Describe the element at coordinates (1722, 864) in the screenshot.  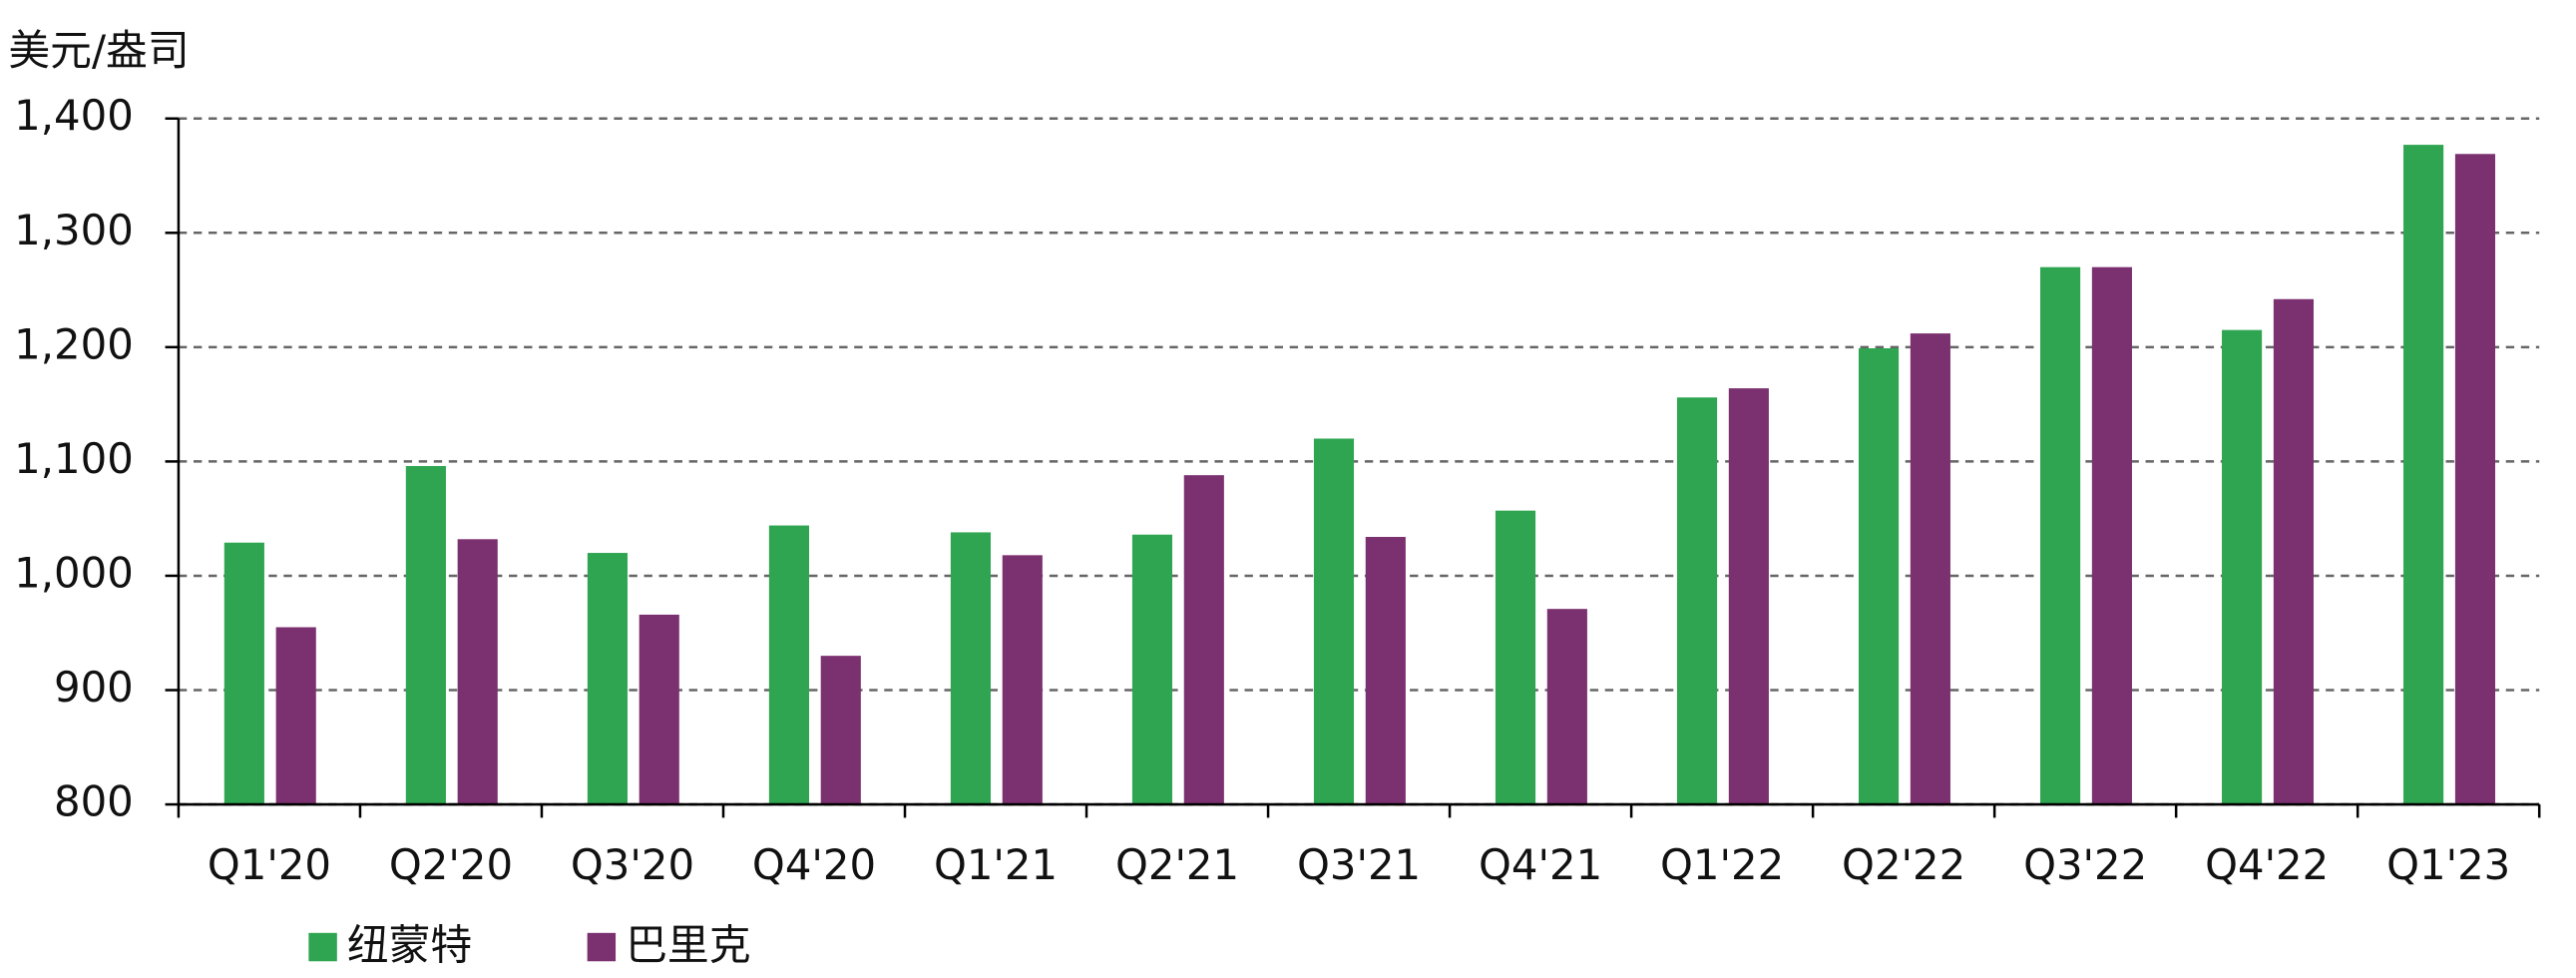
I see `x-tick-label: Q1'22` at that location.